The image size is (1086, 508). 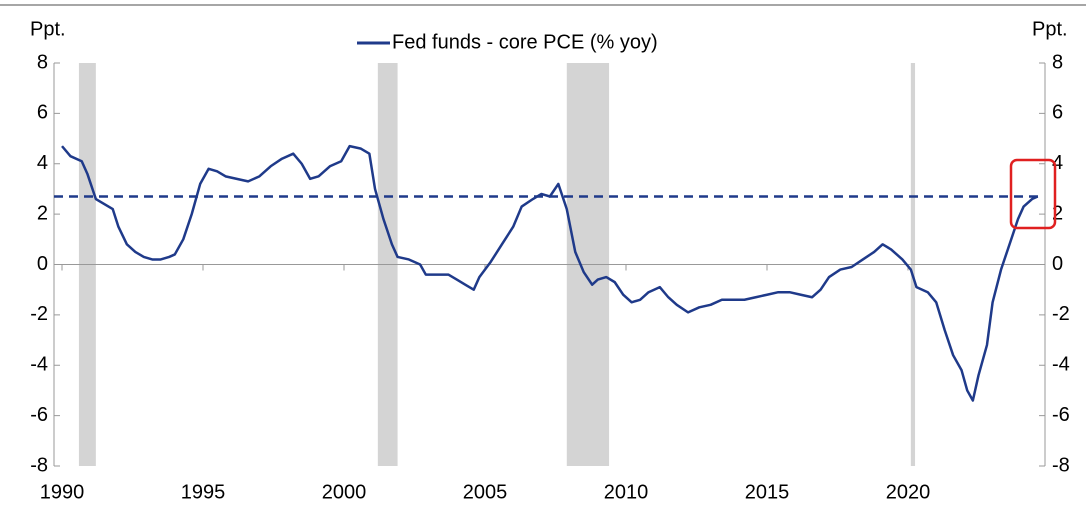 What do you see at coordinates (1061, 365) in the screenshot?
I see `y2-tick-label: -4` at bounding box center [1061, 365].